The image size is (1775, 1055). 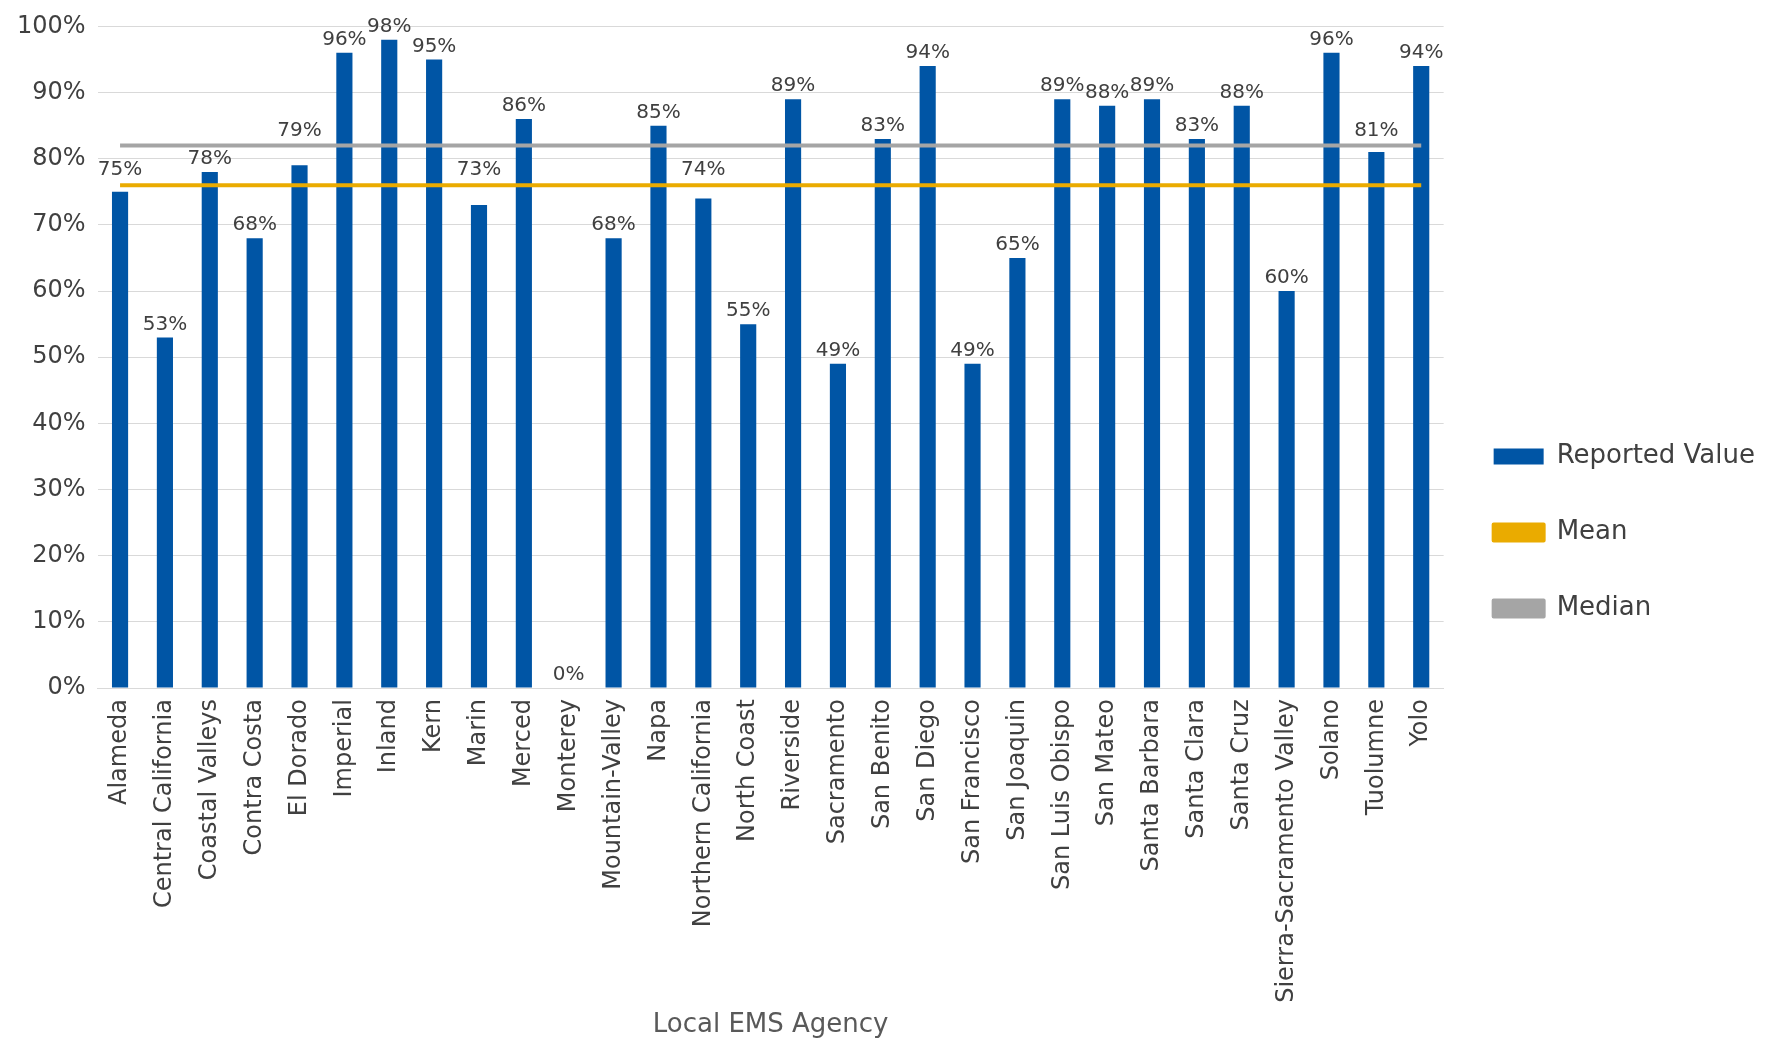 I want to click on x-tick-label: Sacramento, so click(x=836, y=772).